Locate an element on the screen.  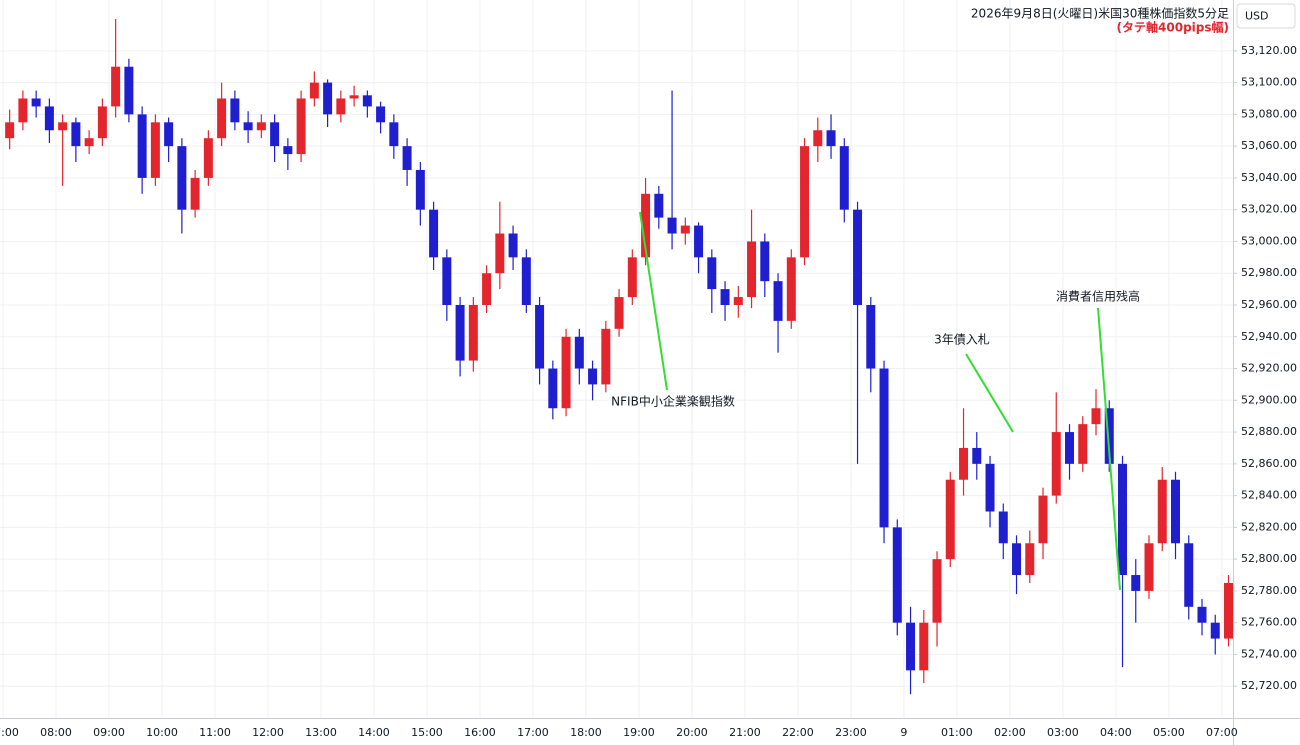
y-tick-label: 52,980.00 is located at coordinates (1269, 272).